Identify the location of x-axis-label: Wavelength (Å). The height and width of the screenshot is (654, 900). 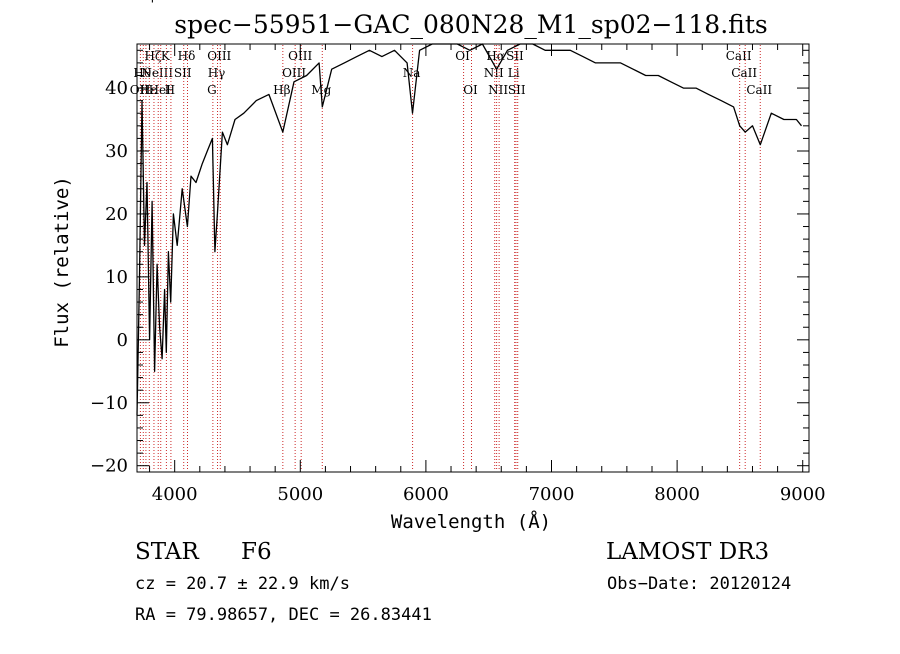
(471, 521).